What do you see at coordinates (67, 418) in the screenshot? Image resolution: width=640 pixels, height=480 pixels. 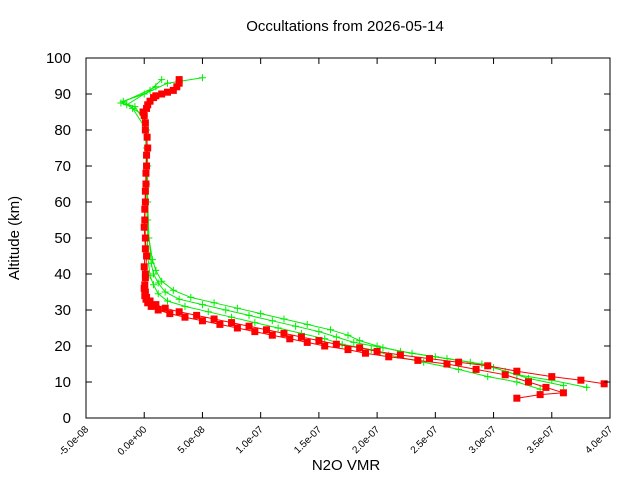 I see `y-tick-label: 0` at bounding box center [67, 418].